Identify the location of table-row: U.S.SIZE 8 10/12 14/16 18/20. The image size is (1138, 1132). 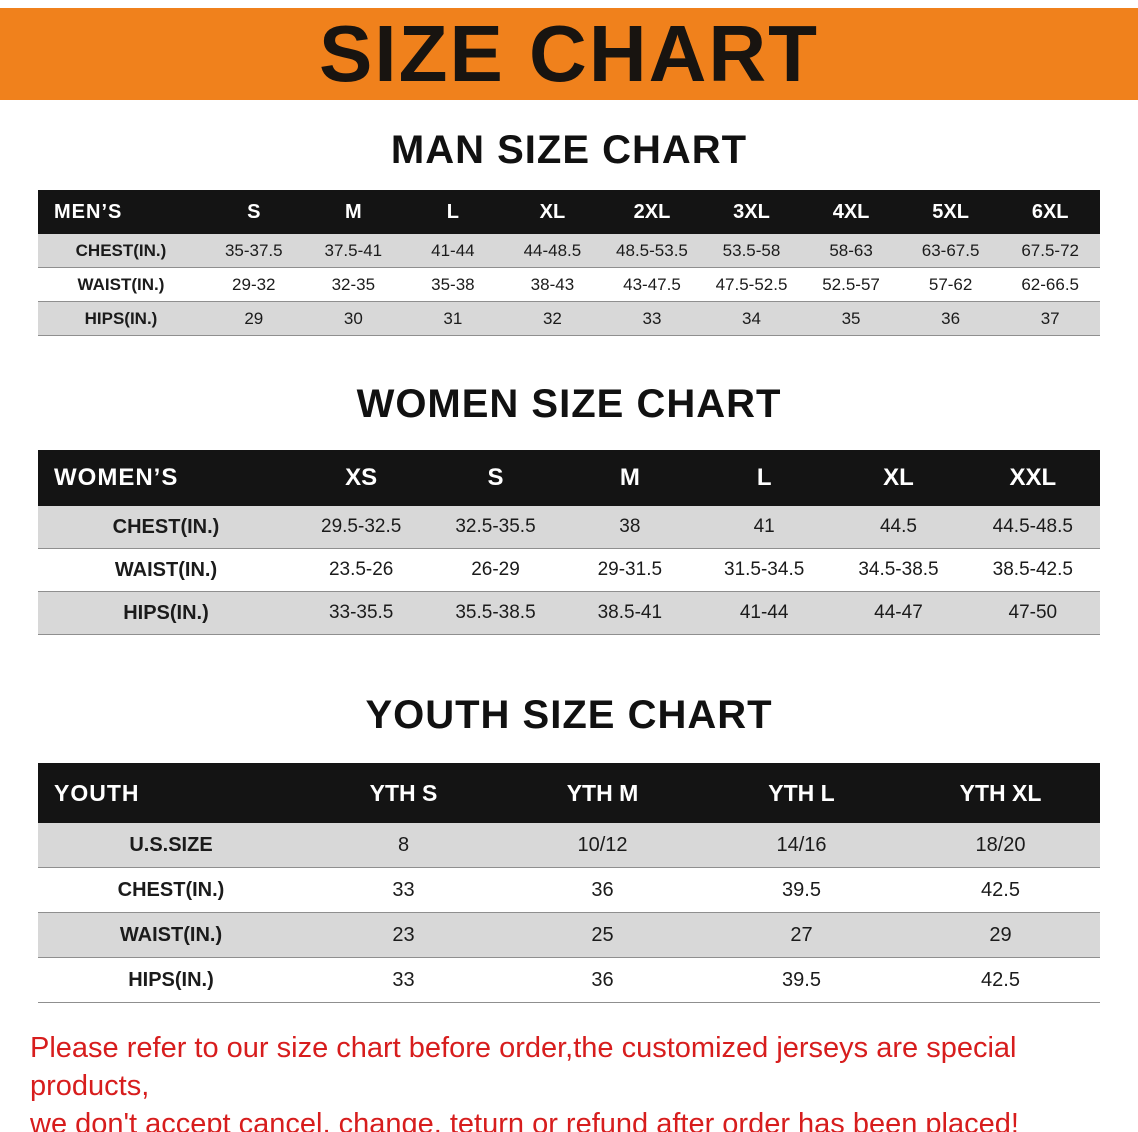
(569, 845).